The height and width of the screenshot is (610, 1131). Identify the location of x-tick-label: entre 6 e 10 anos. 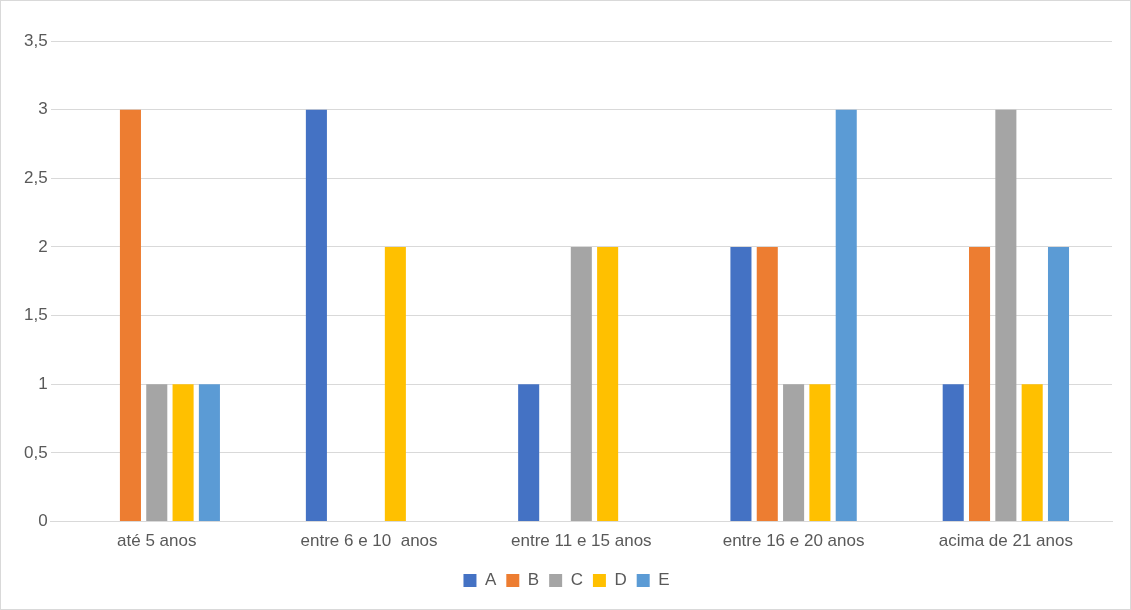
(369, 541).